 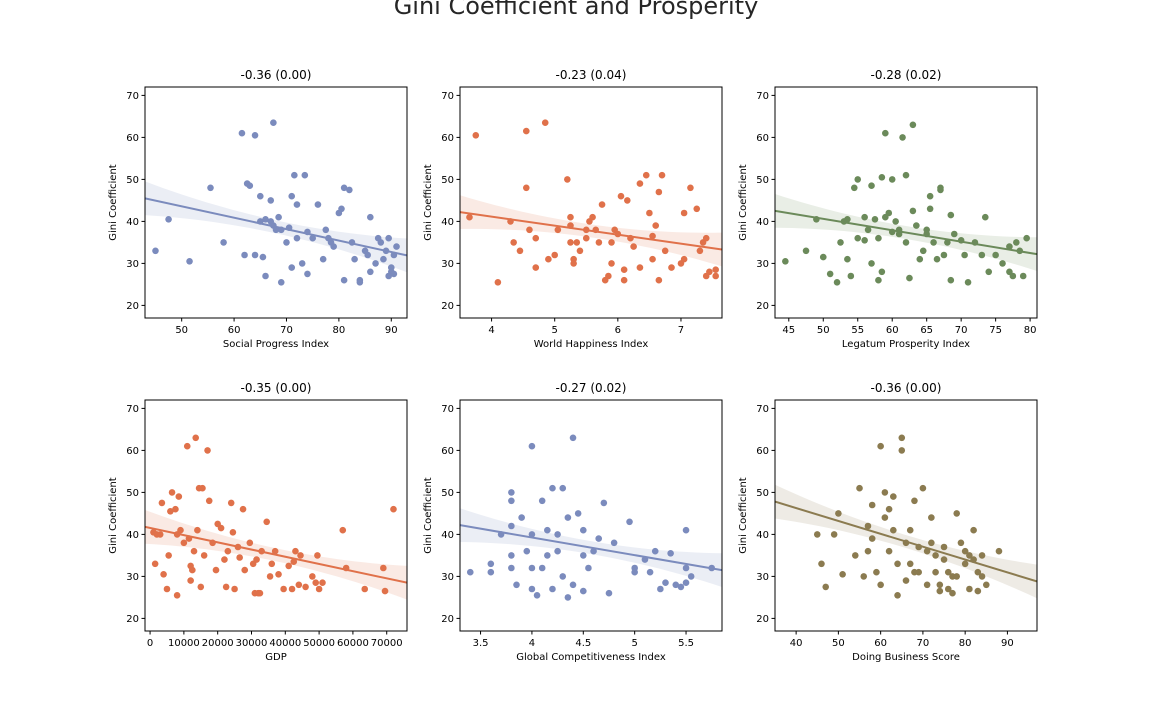 What do you see at coordinates (1007, 643) in the screenshot?
I see `x-tick-label: 90` at bounding box center [1007, 643].